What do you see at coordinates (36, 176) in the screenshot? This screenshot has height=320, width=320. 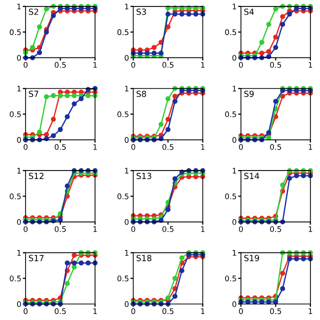 I see `chart-title: S12` at bounding box center [36, 176].